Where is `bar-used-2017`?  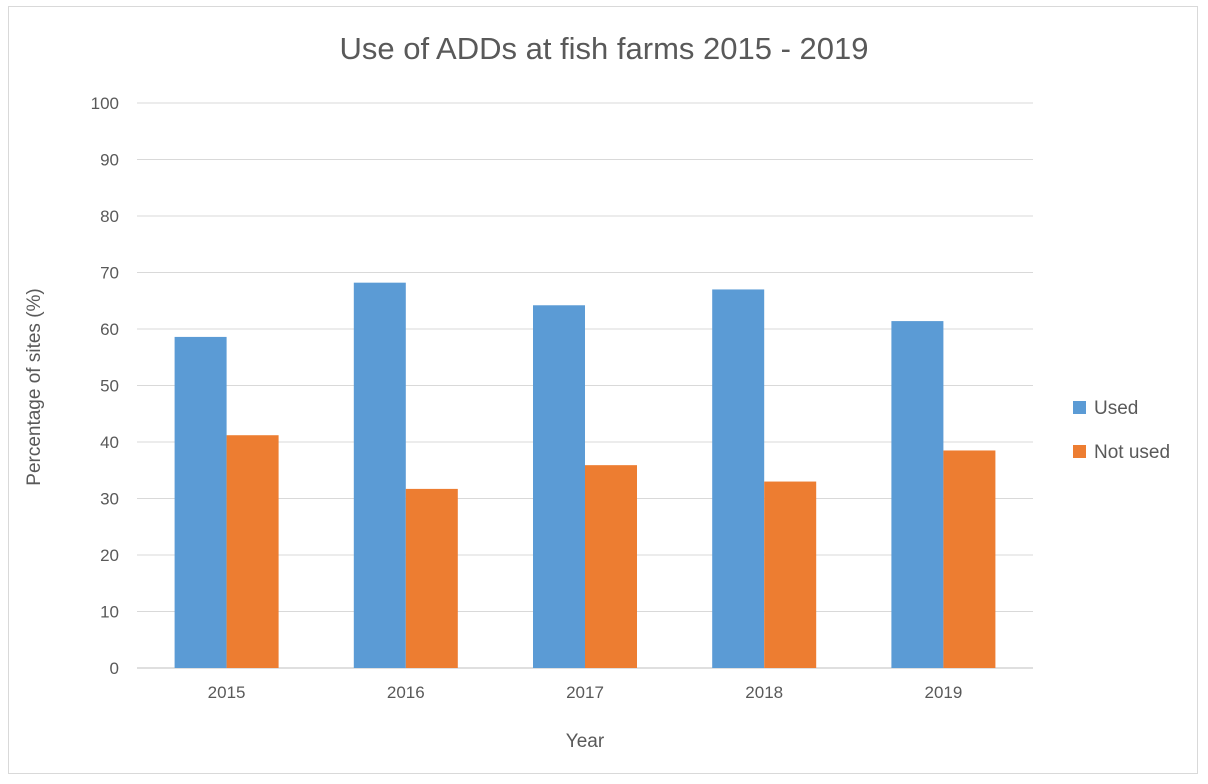 bar-used-2017 is located at coordinates (559, 486).